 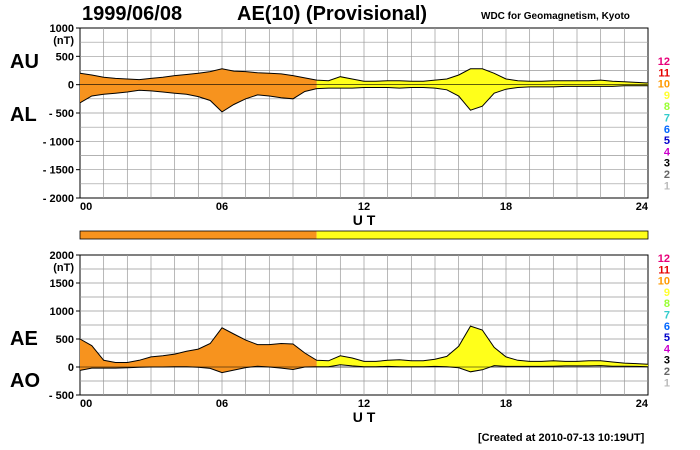 I want to click on status-bar-completed, so click(x=198, y=235).